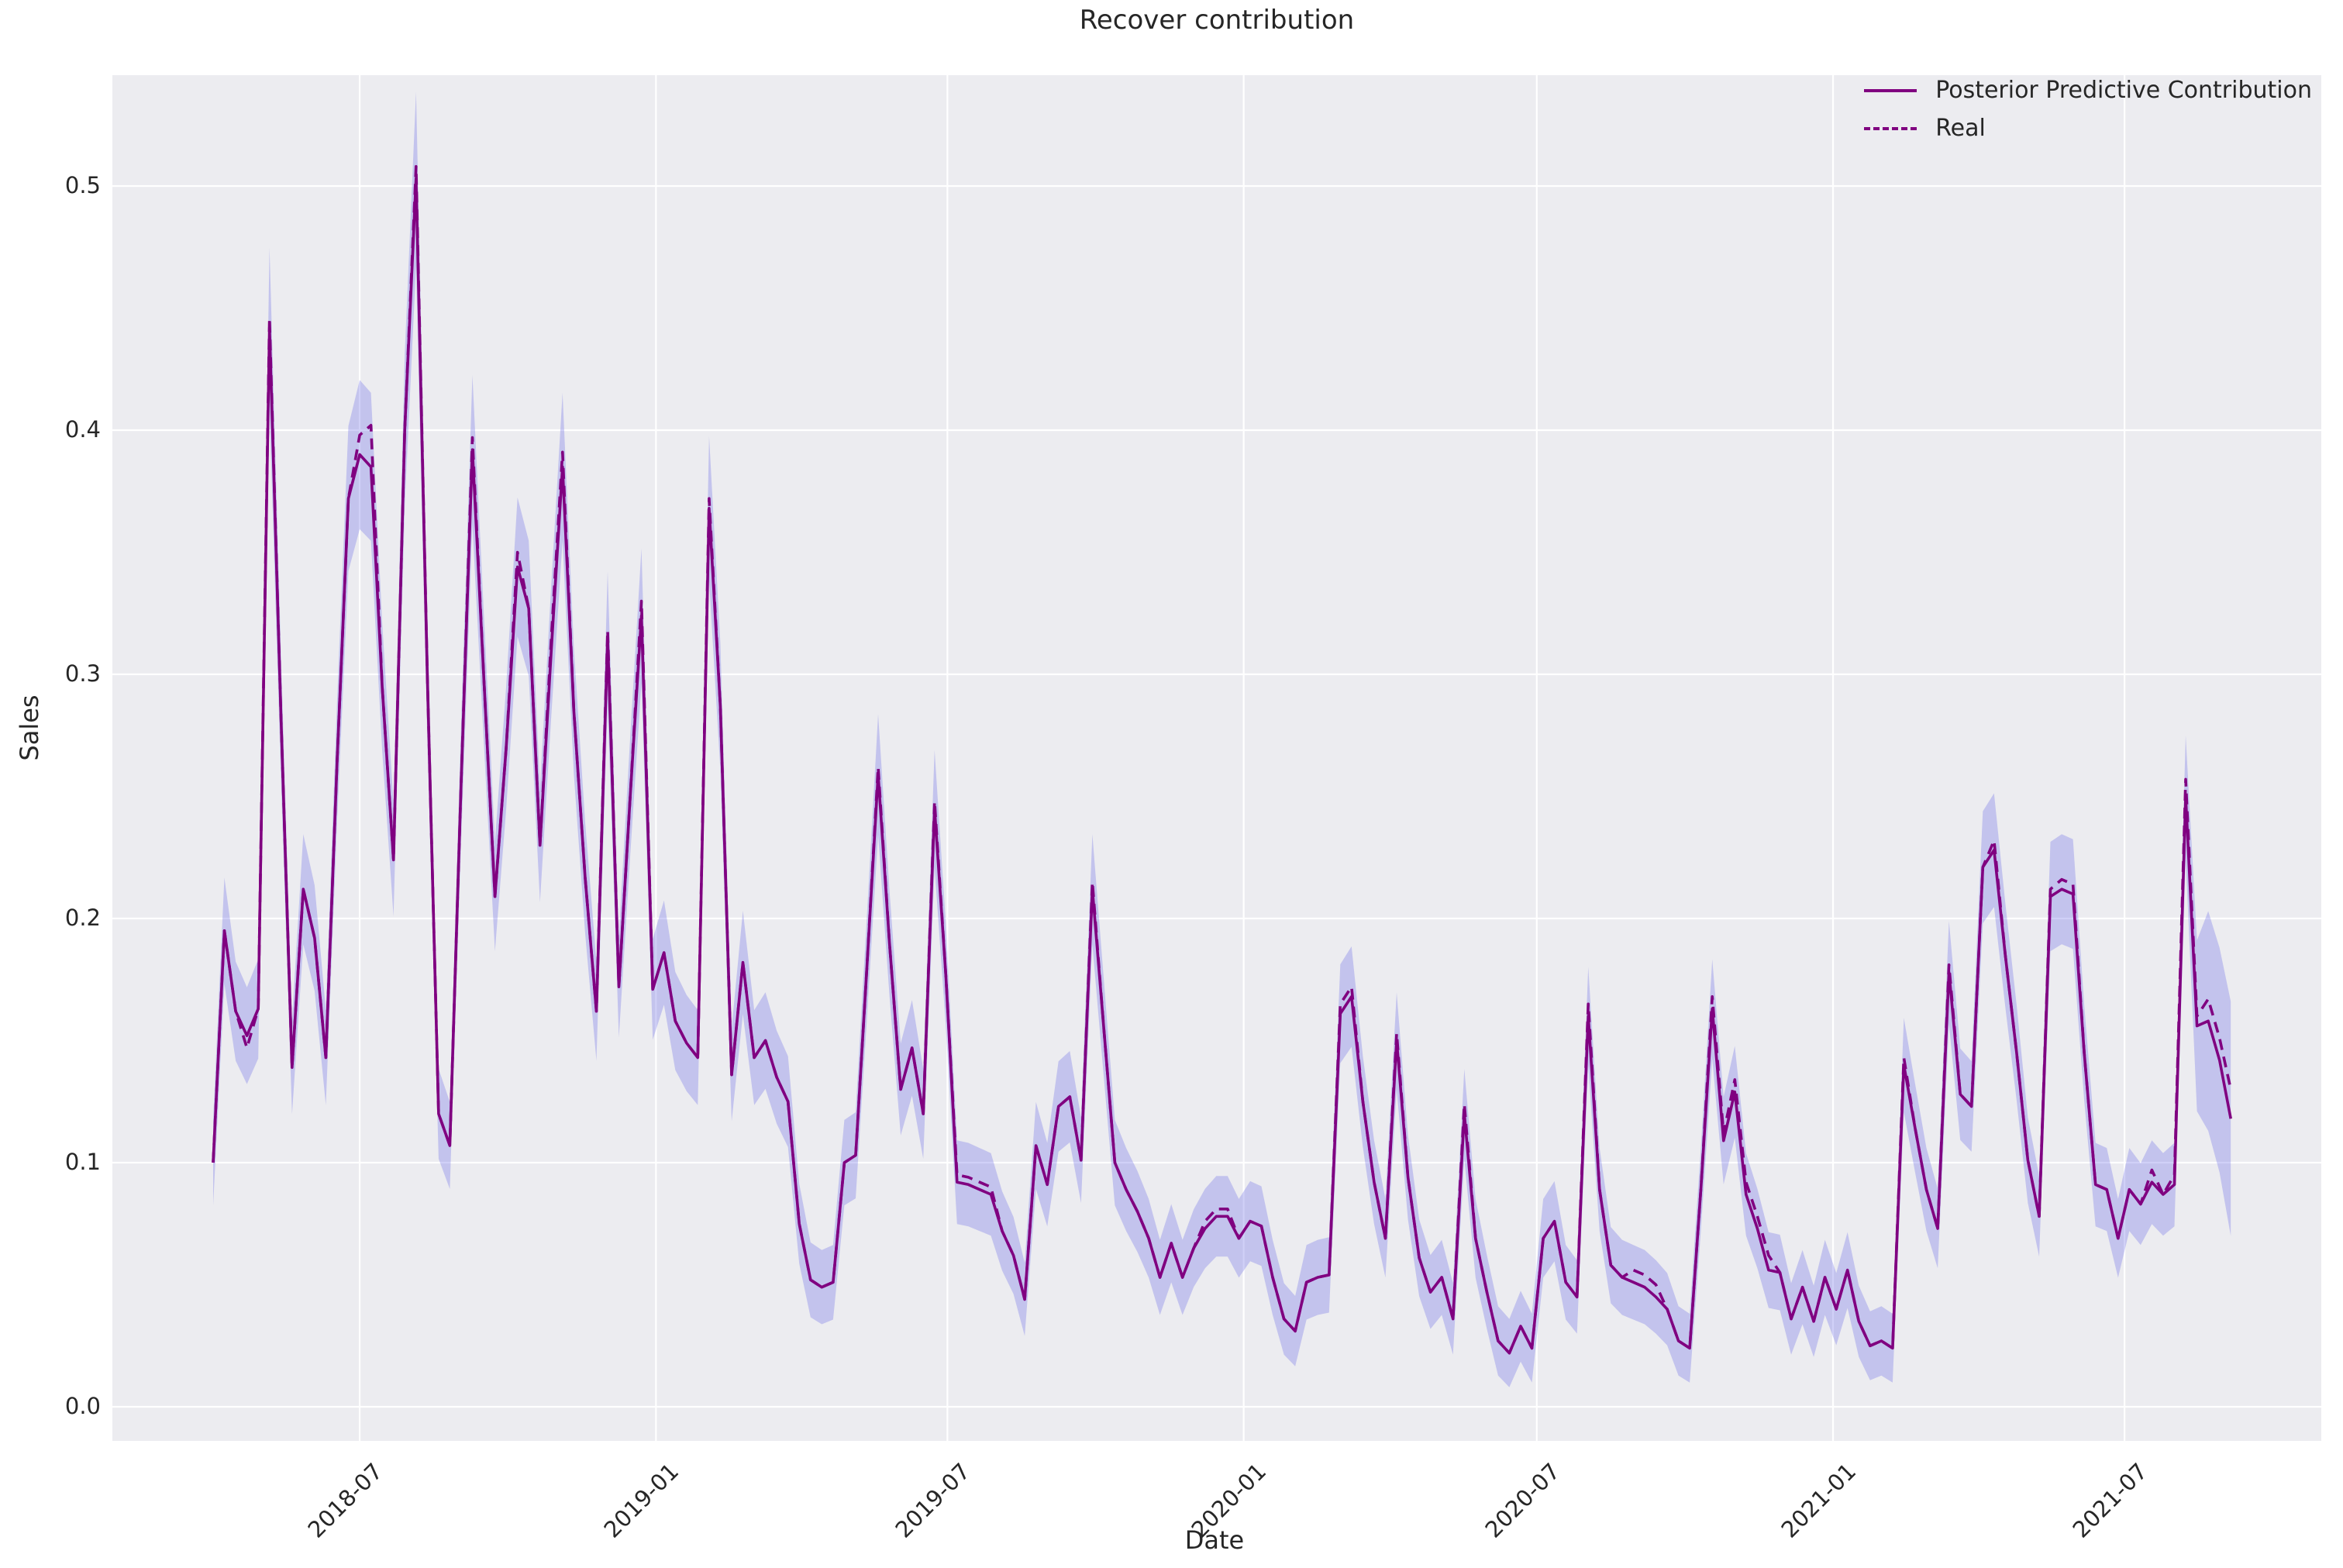 Image resolution: width=2343 pixels, height=1568 pixels. I want to click on legend-item-posterior-predictive: Posterior Predictive Contribution, so click(2088, 90).